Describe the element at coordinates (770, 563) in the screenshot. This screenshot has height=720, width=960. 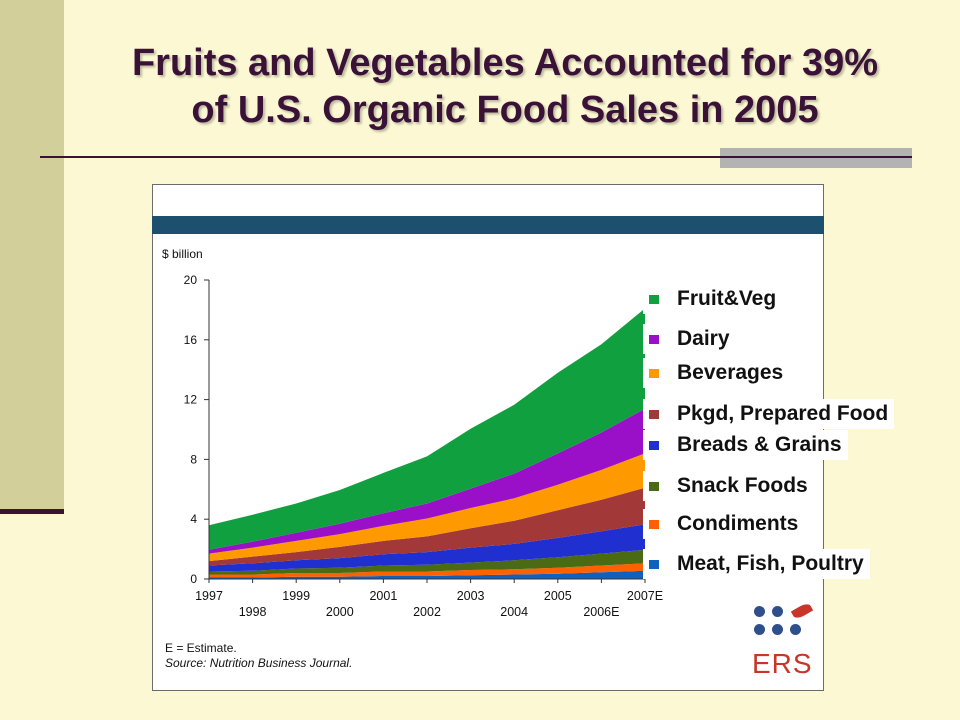
I see `legend-label: Meat, Fish, Poultry` at that location.